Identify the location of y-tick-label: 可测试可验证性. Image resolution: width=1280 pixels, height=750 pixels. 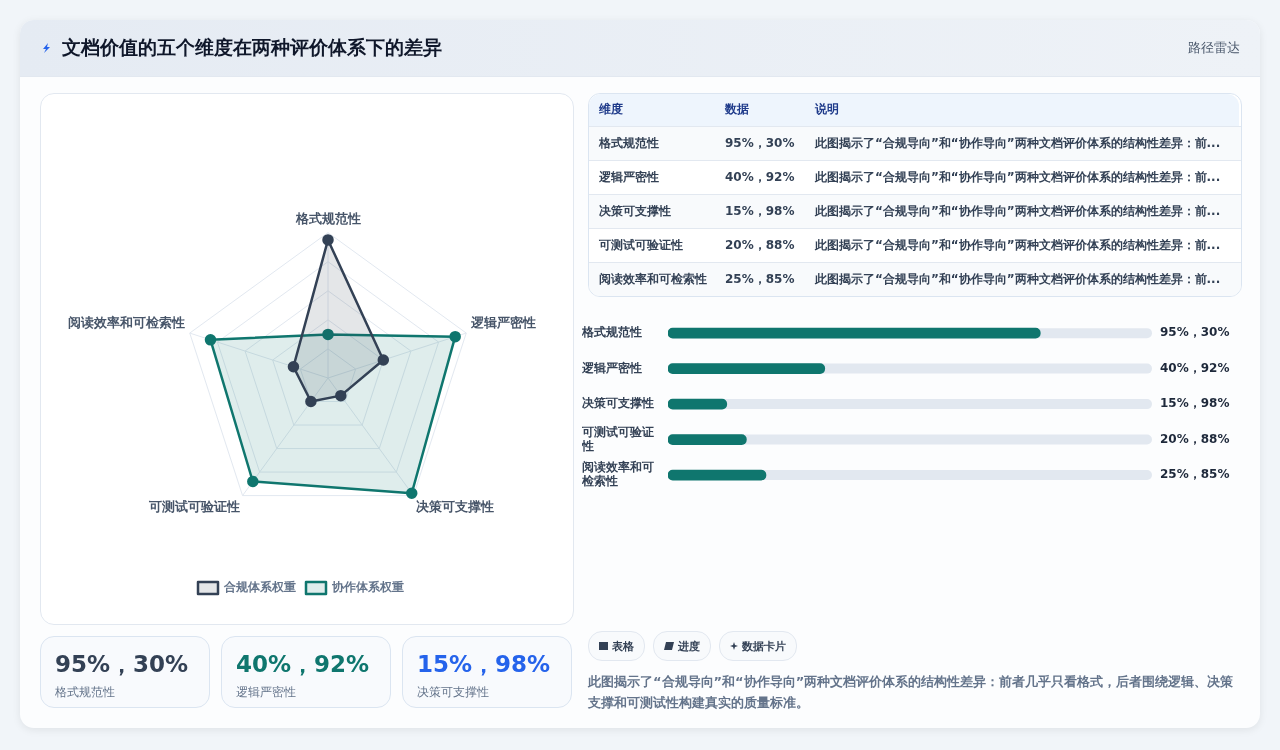
(617, 438).